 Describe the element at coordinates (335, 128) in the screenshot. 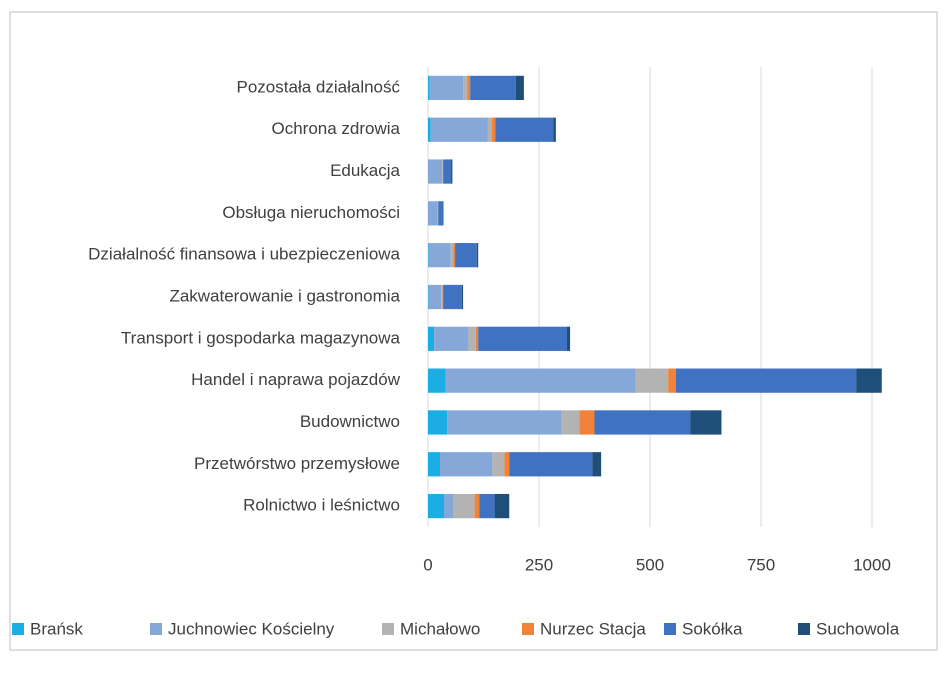

I see `y-tick-label: Ochrona zdrowia` at that location.